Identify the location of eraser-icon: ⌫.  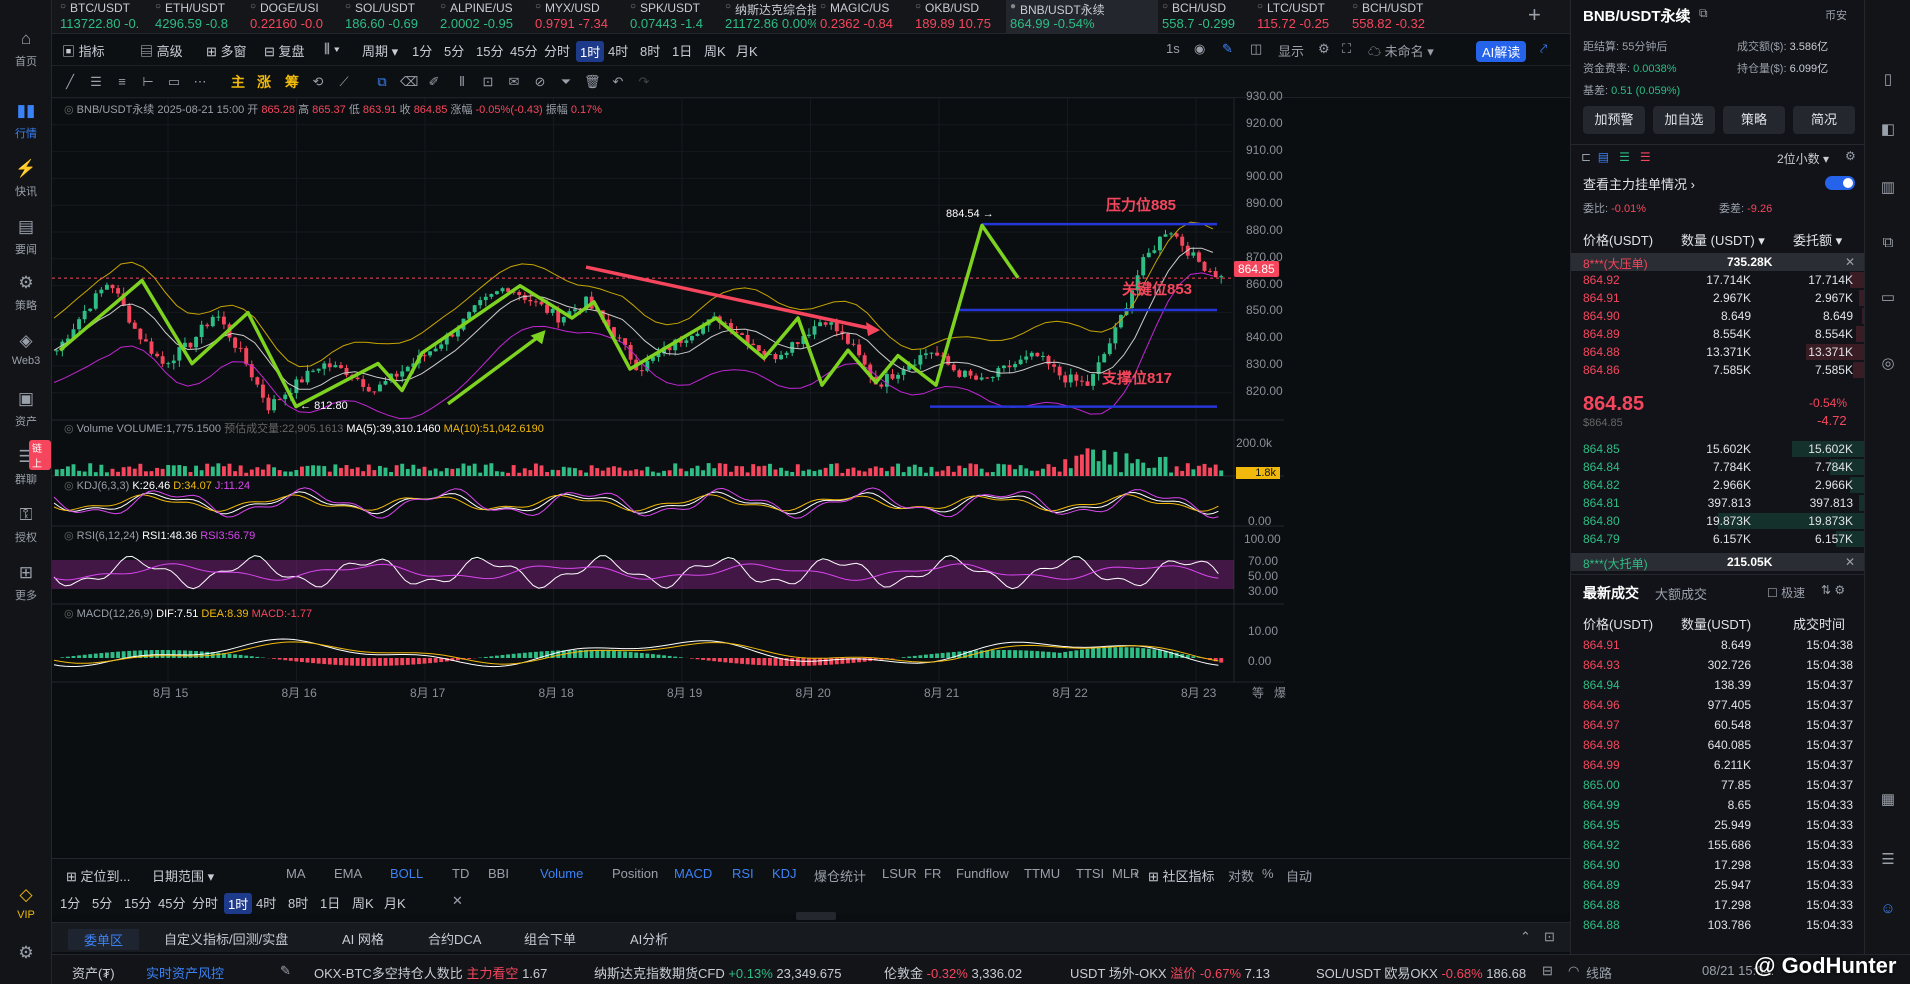
(409, 81).